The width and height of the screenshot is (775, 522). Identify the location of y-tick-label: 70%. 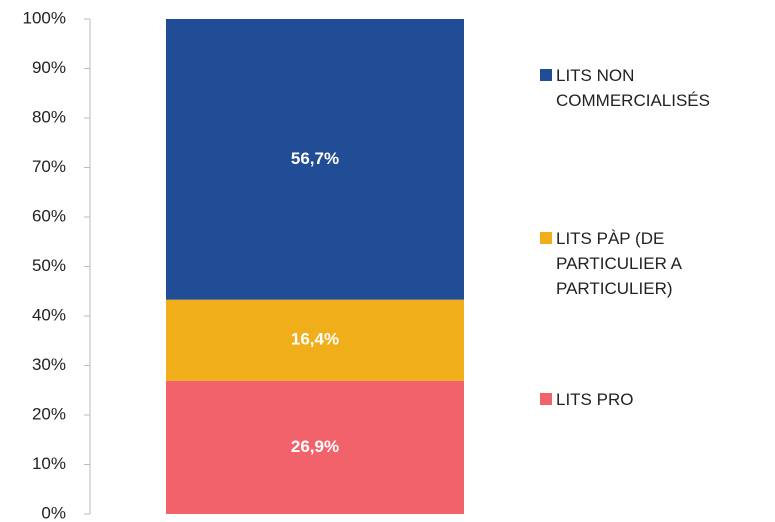
(49, 166).